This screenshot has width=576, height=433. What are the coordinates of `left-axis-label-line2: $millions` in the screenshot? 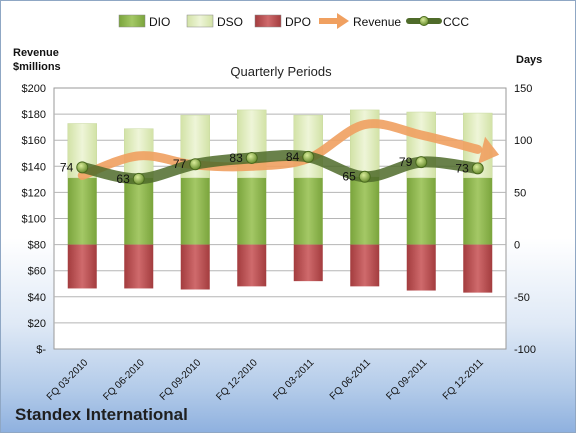 It's located at (37, 67).